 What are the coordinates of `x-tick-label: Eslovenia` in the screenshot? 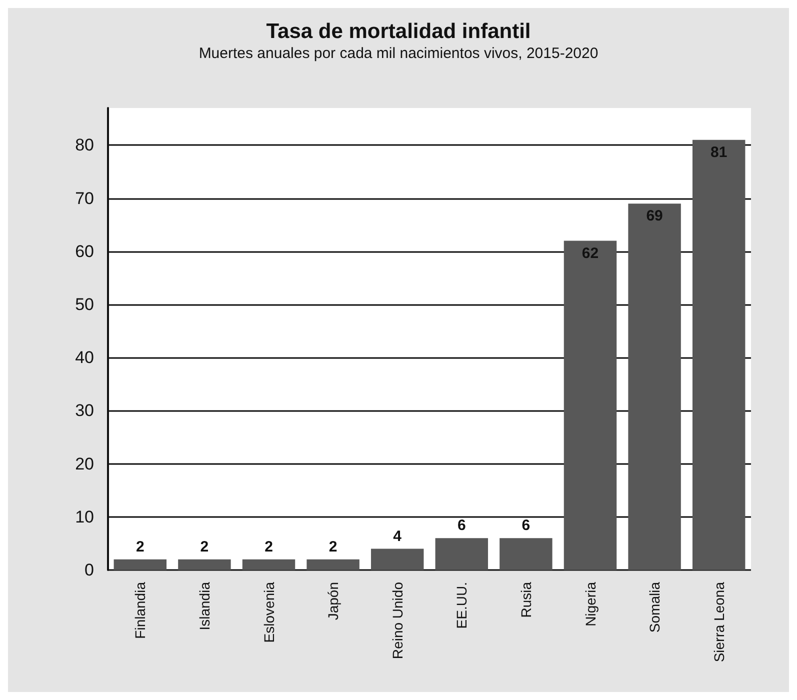 It's located at (268, 612).